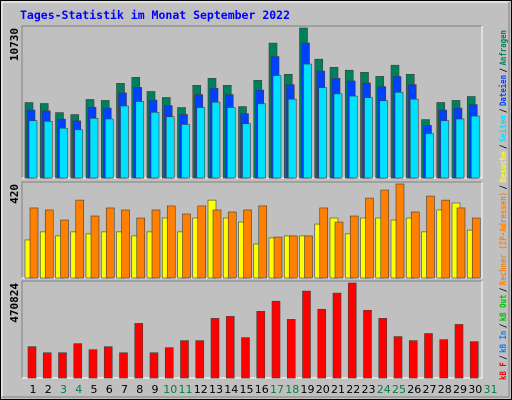  What do you see at coordinates (14, 194) in the screenshot?
I see `y-tick-label: 420` at bounding box center [14, 194].